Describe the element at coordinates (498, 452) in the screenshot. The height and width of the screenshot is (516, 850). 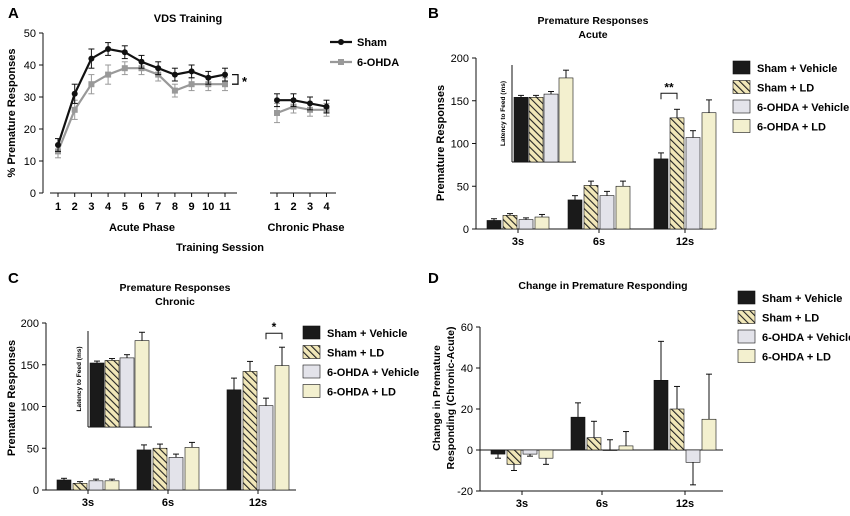
I see `panel-d-bar-Sham + Vehicle` at that location.